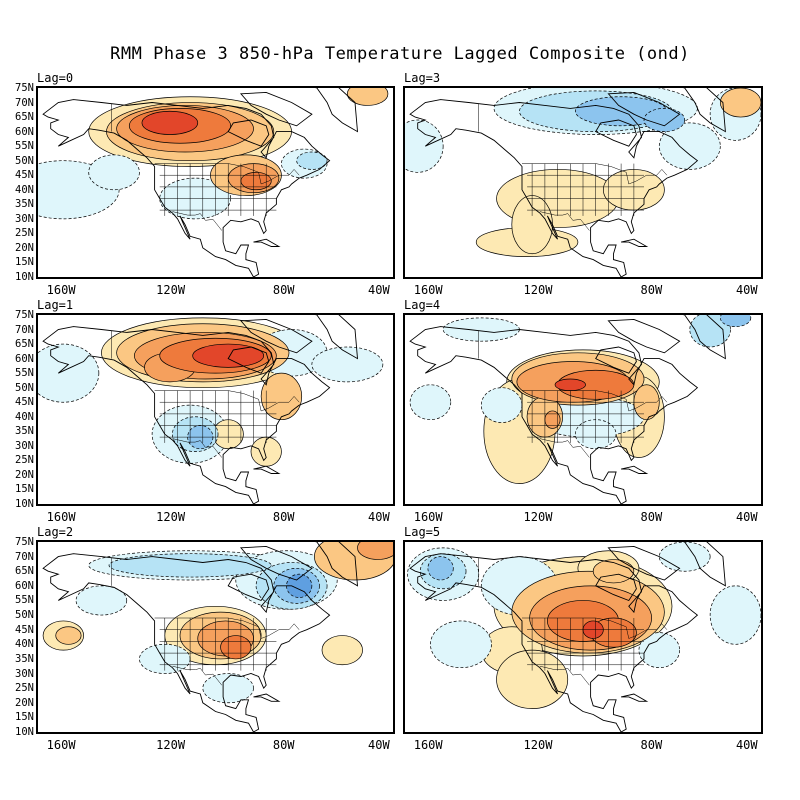 This screenshot has width=800, height=800. What do you see at coordinates (24, 571) in the screenshot?
I see `latitude-tick-label: 65N` at bounding box center [24, 571].